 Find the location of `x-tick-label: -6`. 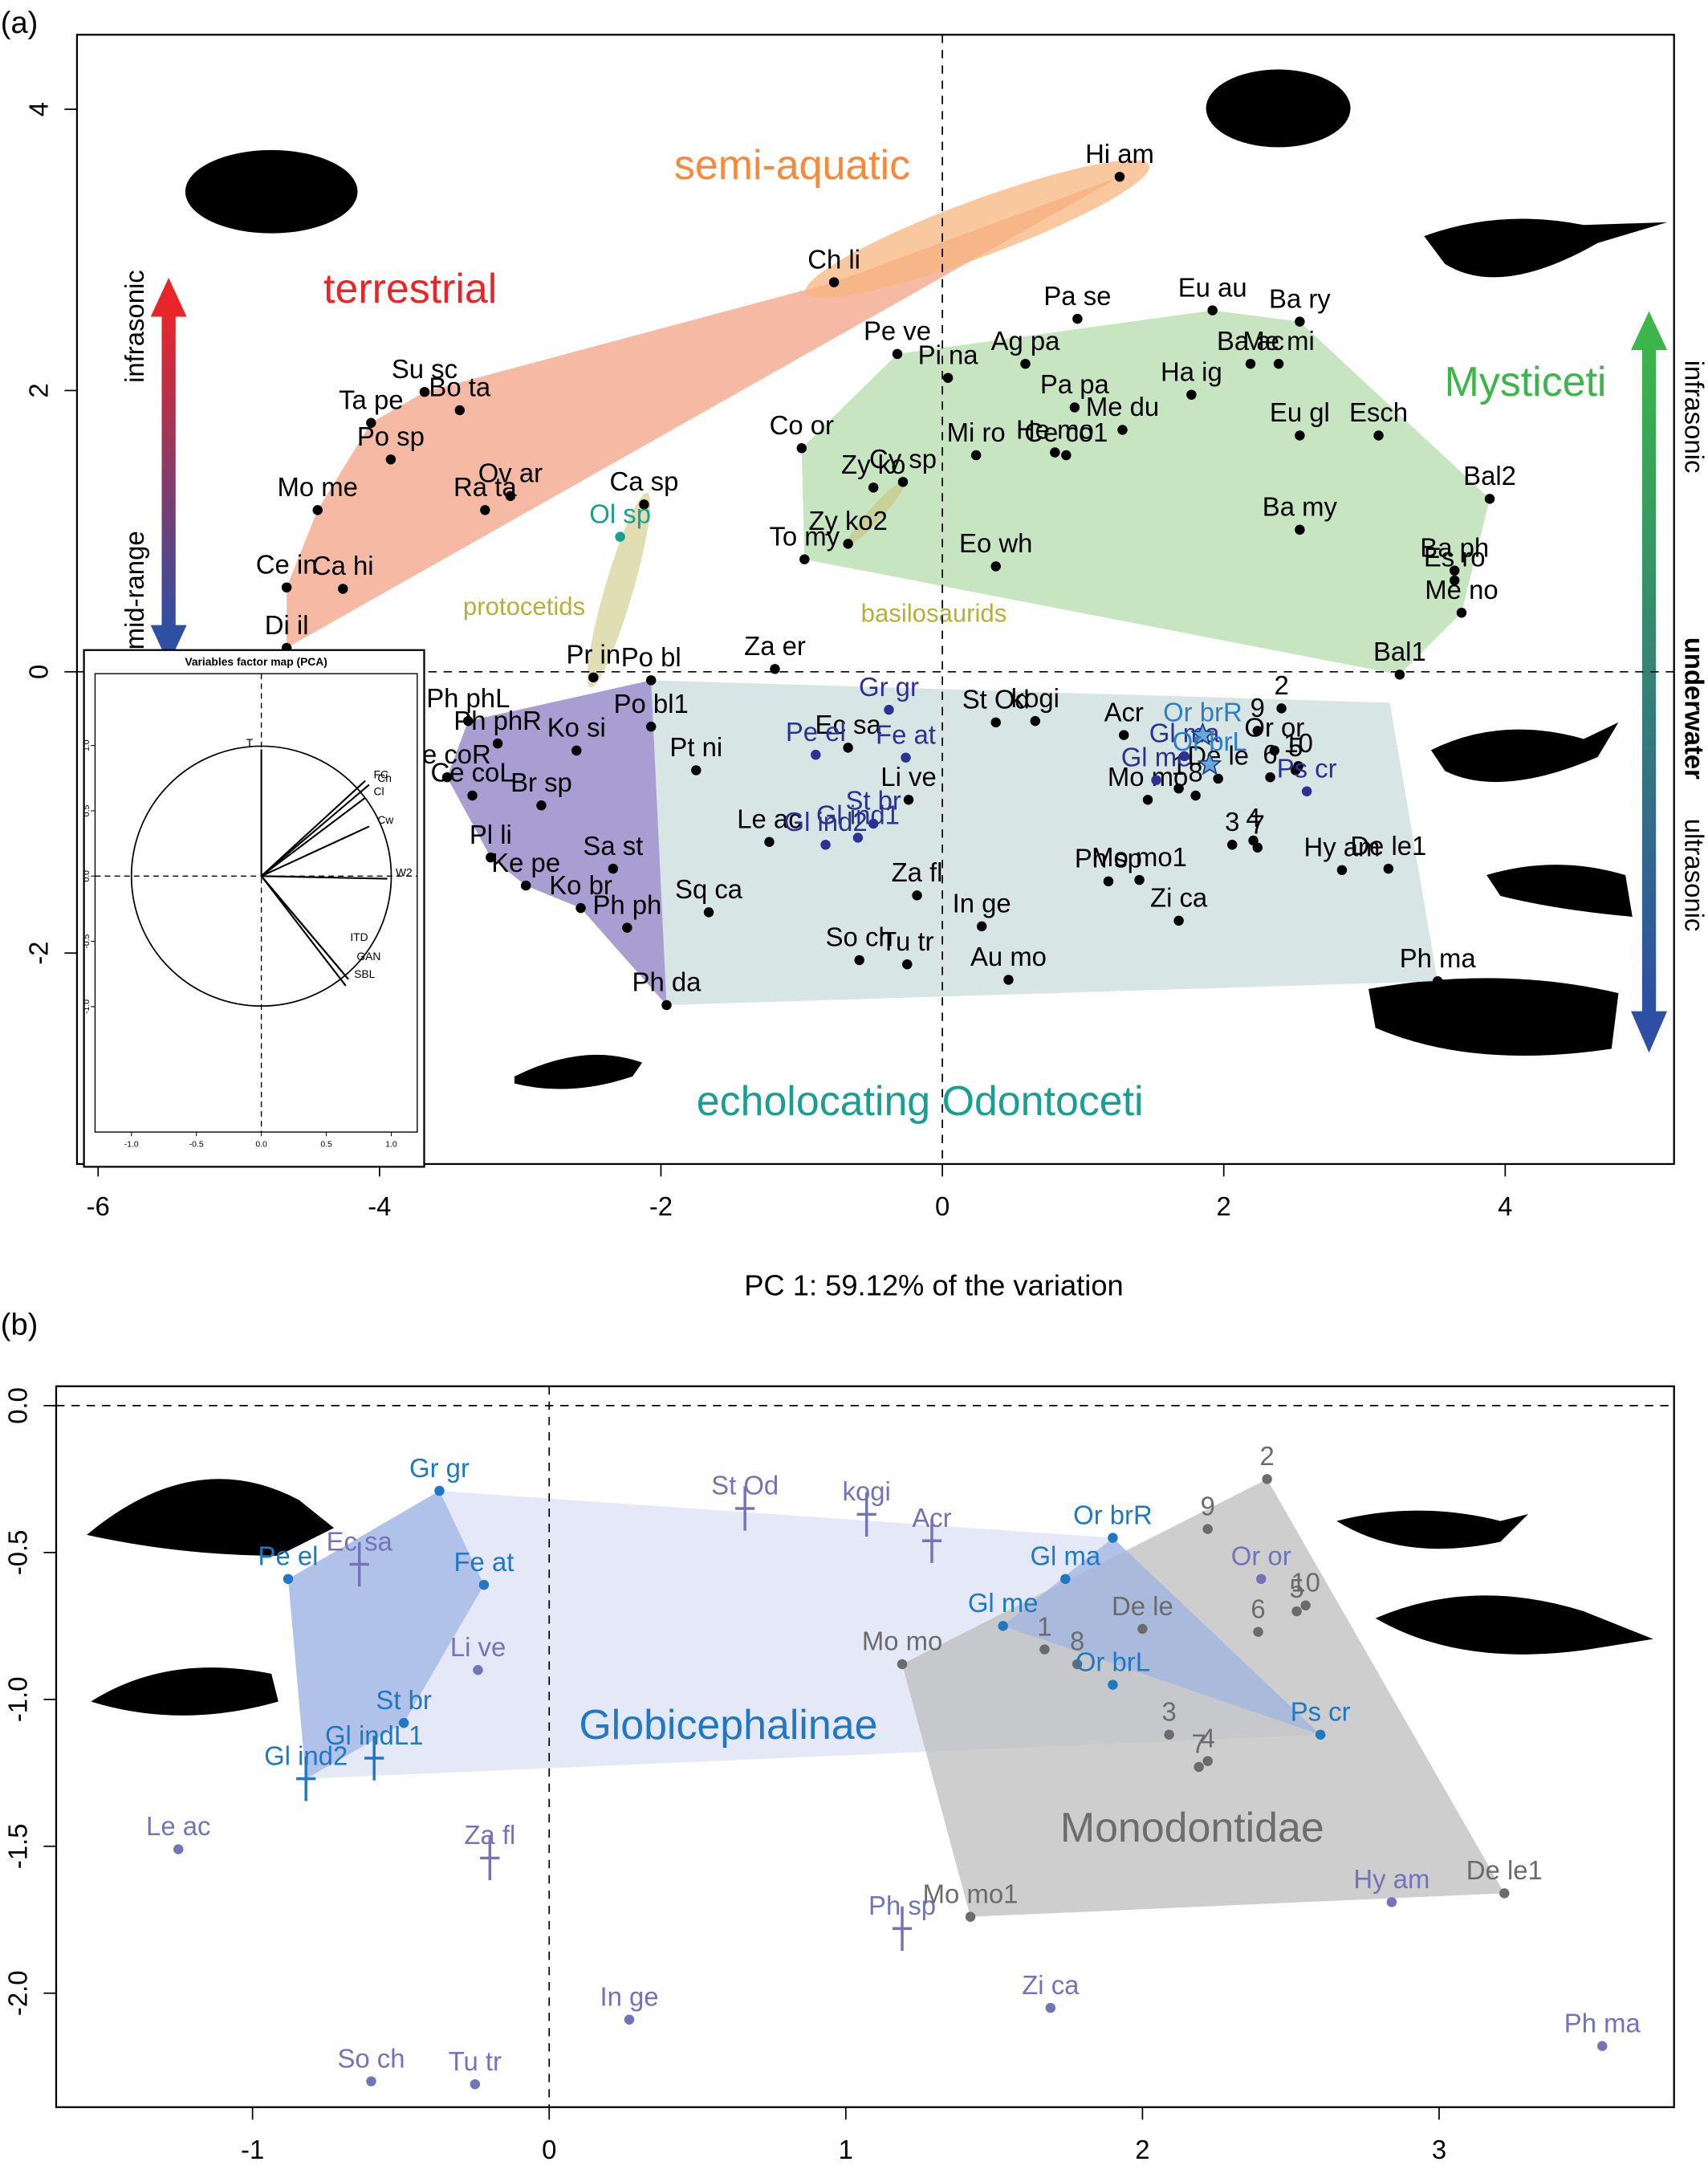

x-tick-label: -6 is located at coordinates (98, 1206).